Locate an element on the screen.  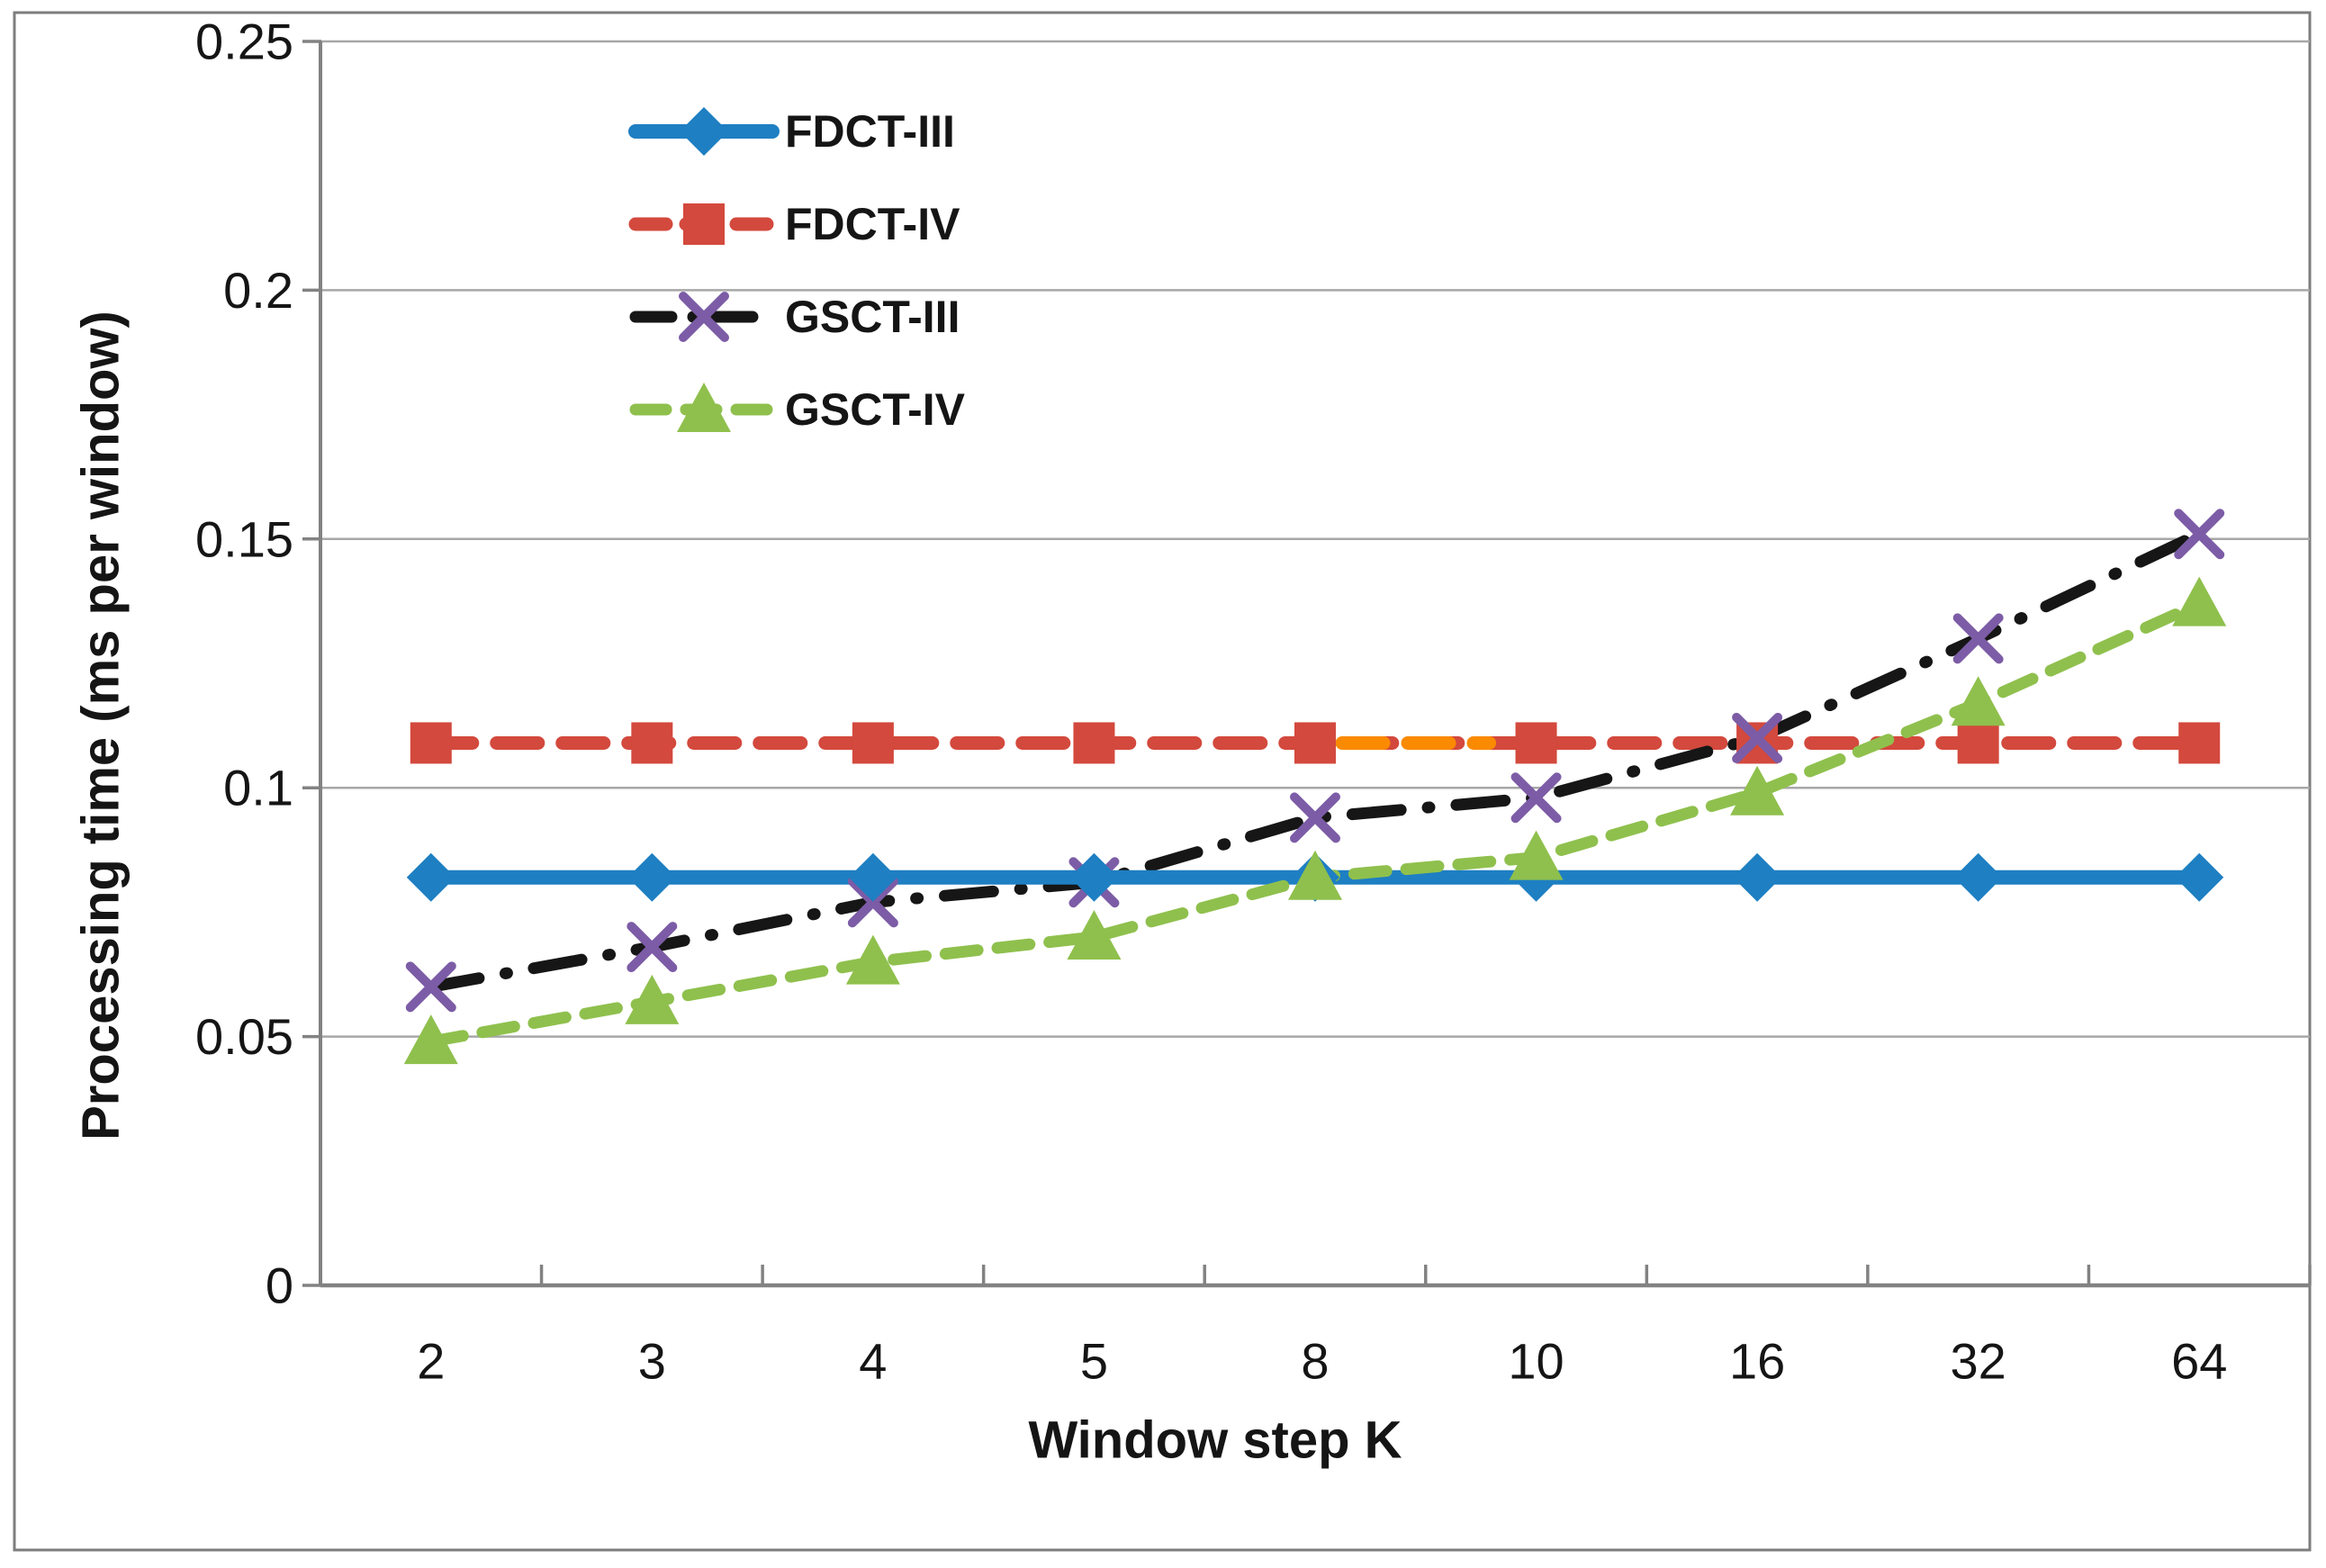
x-tick-label: 3 is located at coordinates (652, 1362).